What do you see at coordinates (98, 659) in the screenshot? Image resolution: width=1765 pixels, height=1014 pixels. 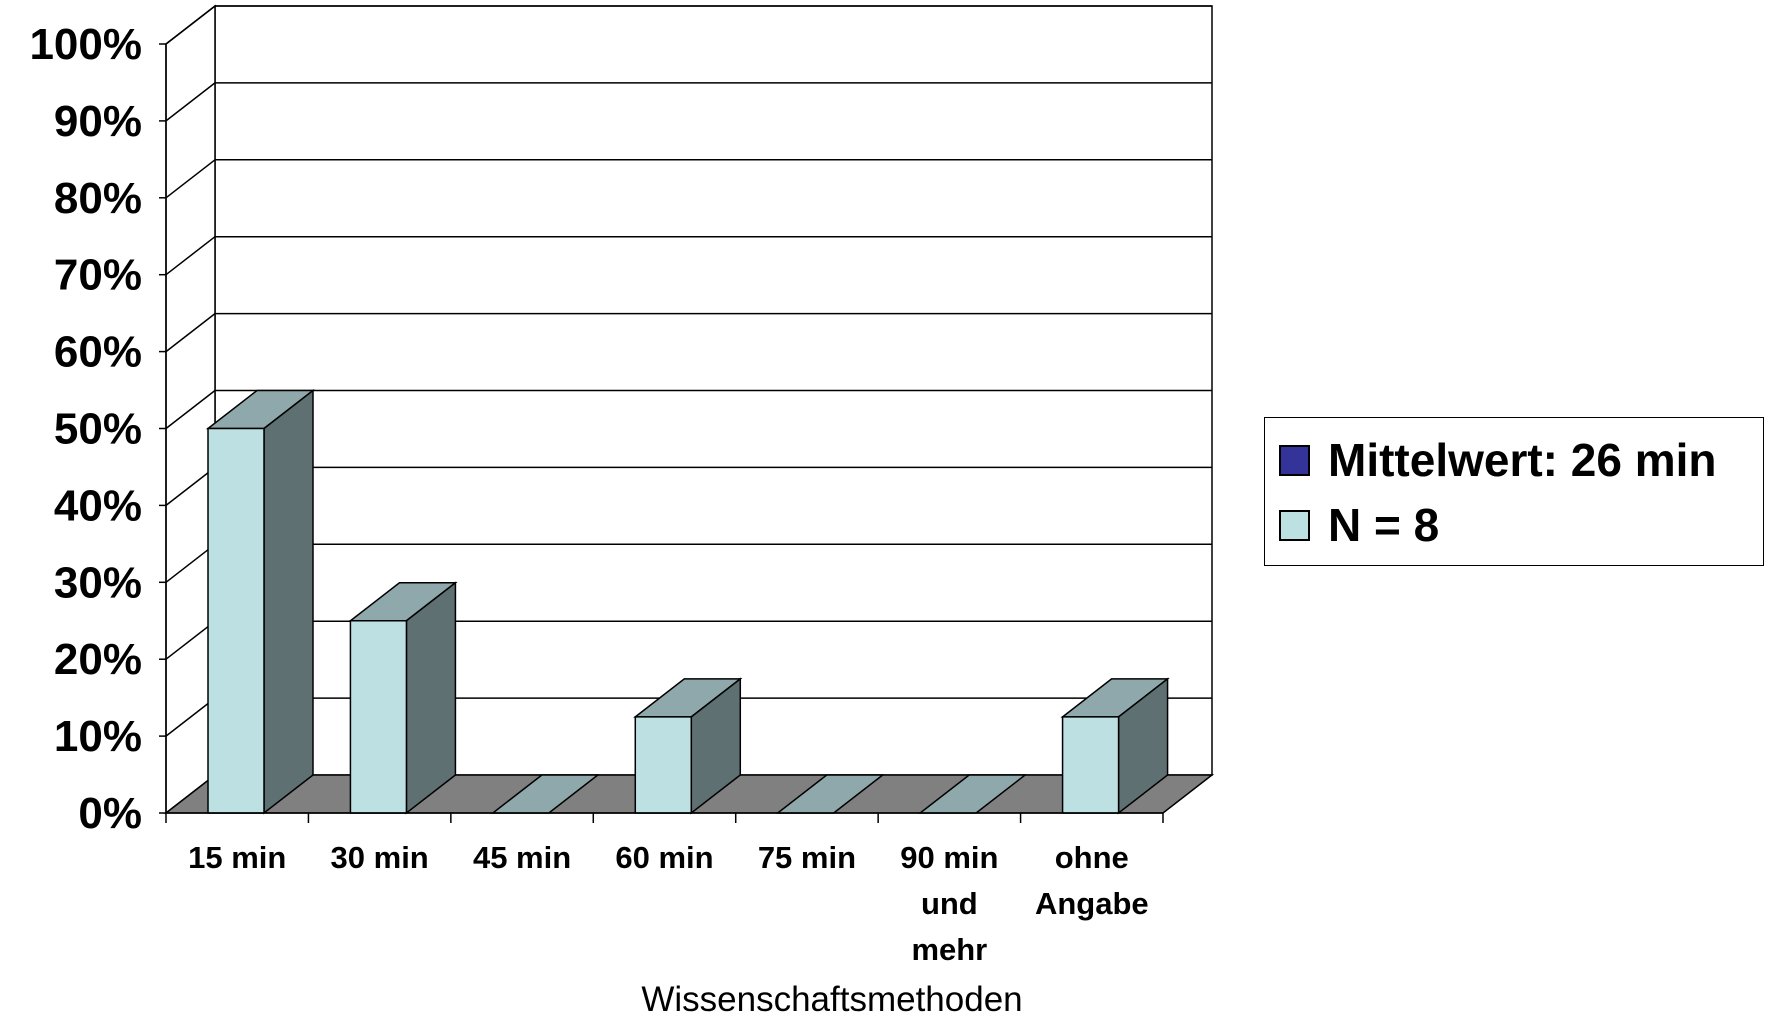 I see `y-tick-label: 20%` at bounding box center [98, 659].